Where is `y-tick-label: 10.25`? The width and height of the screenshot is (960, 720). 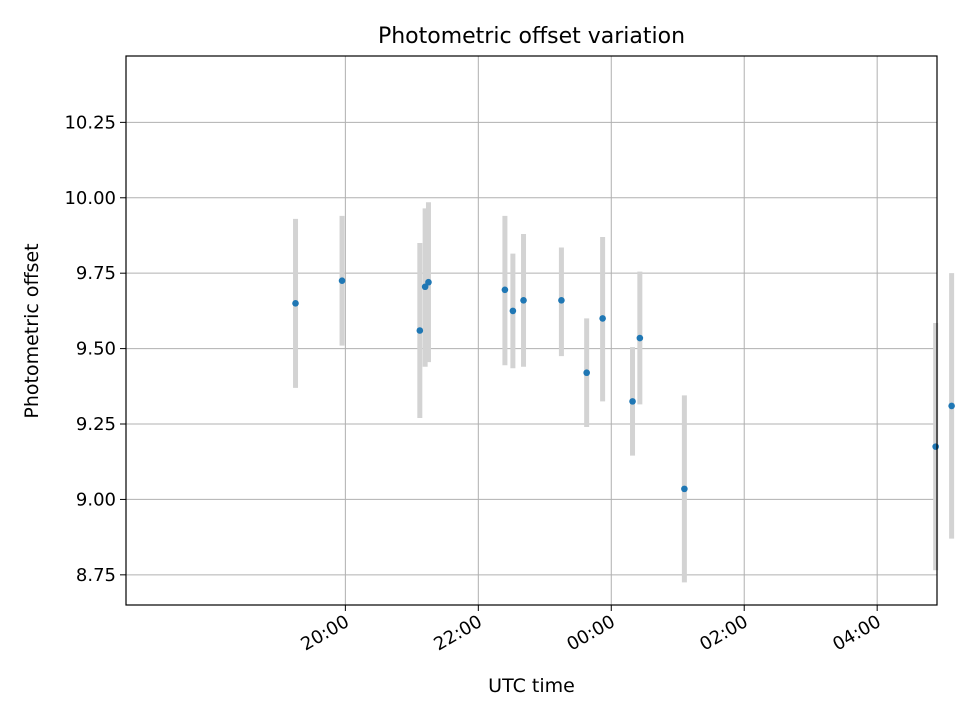 y-tick-label: 10.25 is located at coordinates (90, 122).